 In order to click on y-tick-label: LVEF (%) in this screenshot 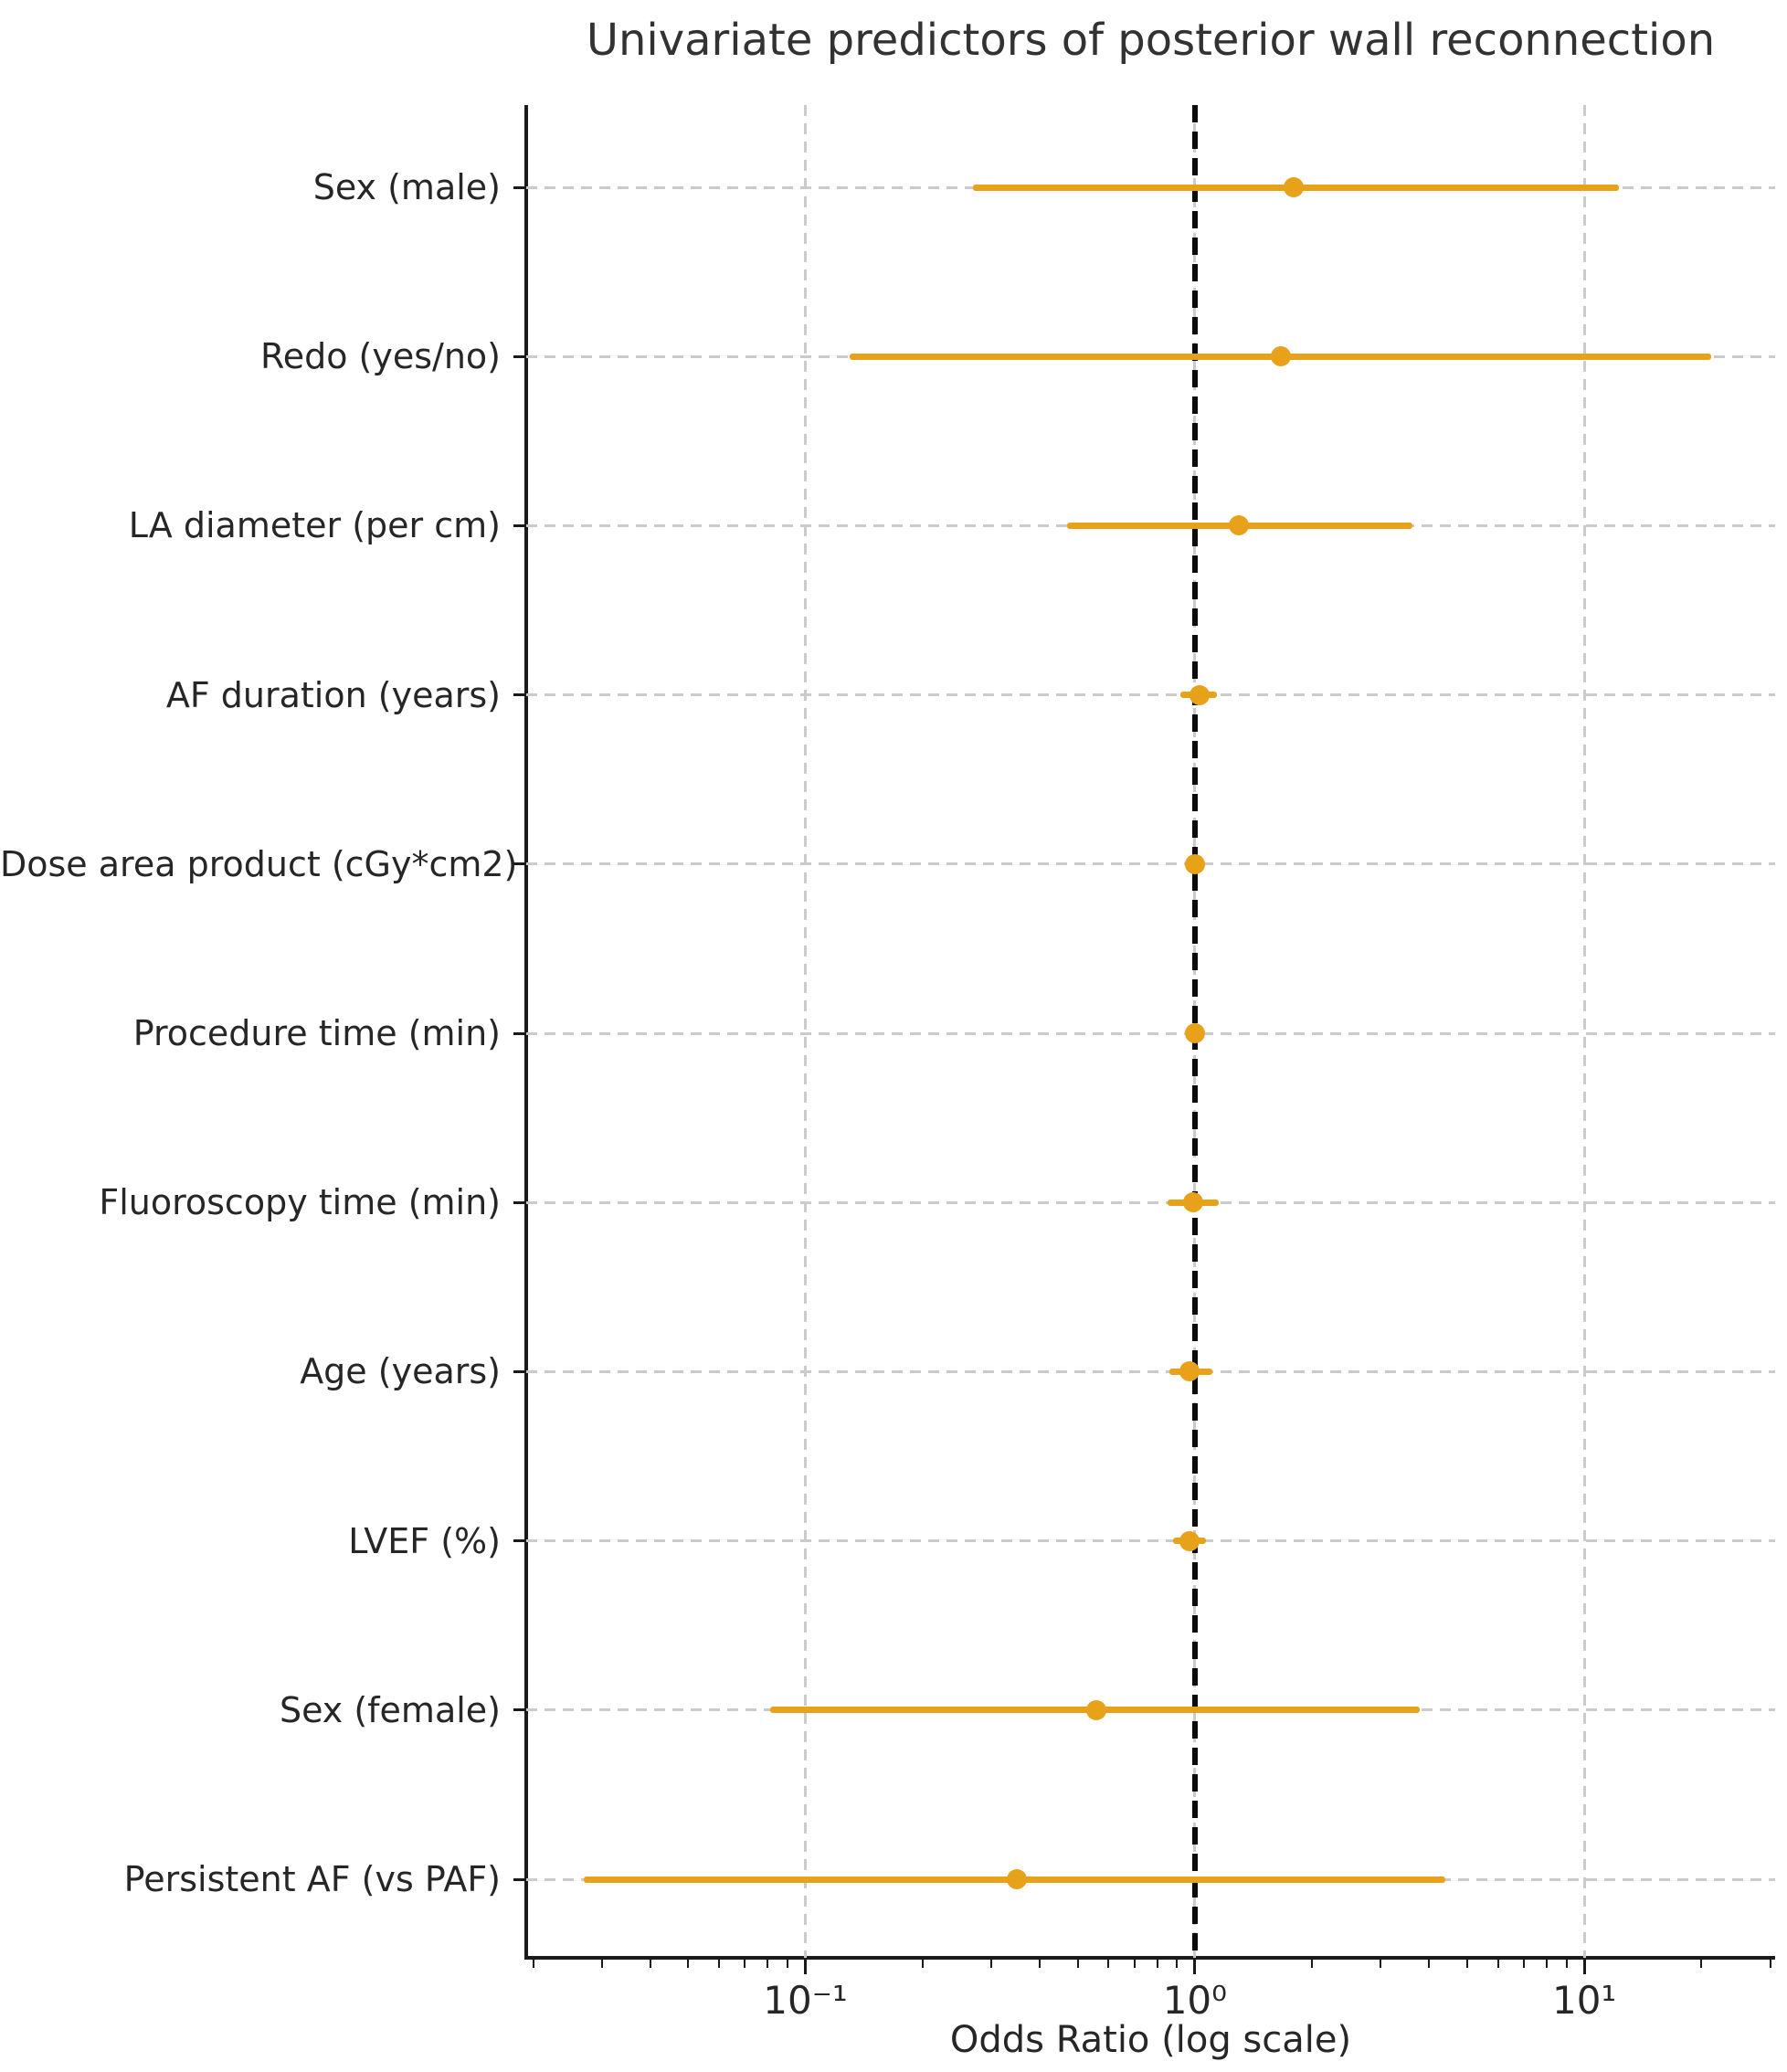, I will do `click(424, 1540)`.